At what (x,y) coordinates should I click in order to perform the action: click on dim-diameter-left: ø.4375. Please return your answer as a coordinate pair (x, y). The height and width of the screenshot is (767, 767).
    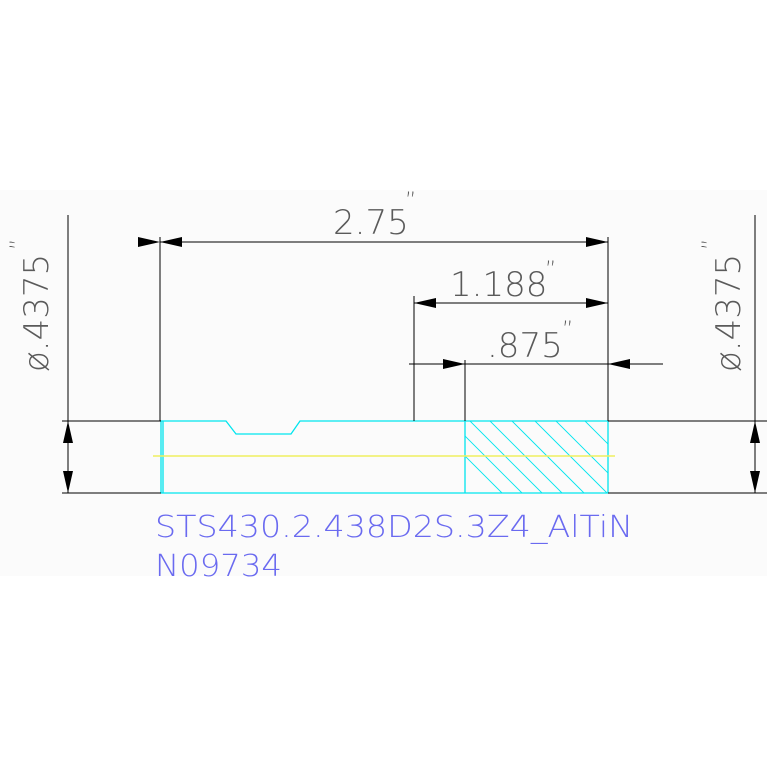
    Looking at the image, I should click on (37, 313).